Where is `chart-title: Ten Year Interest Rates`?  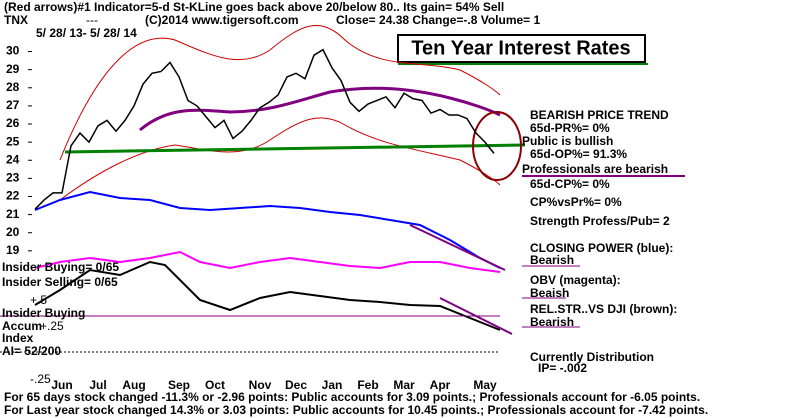 chart-title: Ten Year Interest Rates is located at coordinates (520, 48).